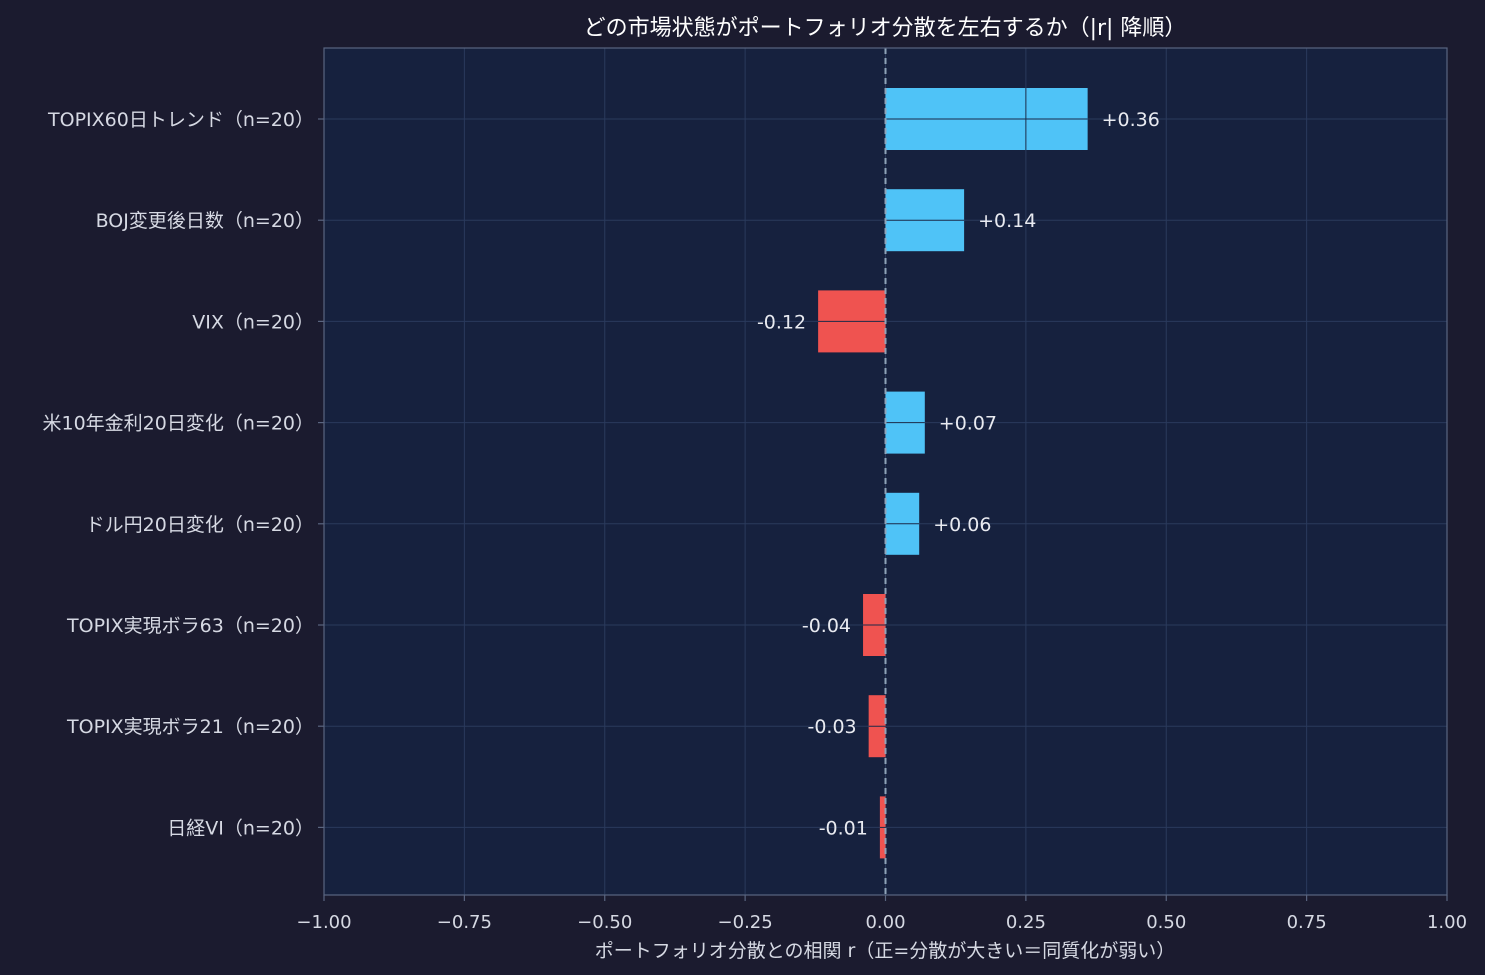  I want to click on x-tick-label: −1.00, so click(323, 922).